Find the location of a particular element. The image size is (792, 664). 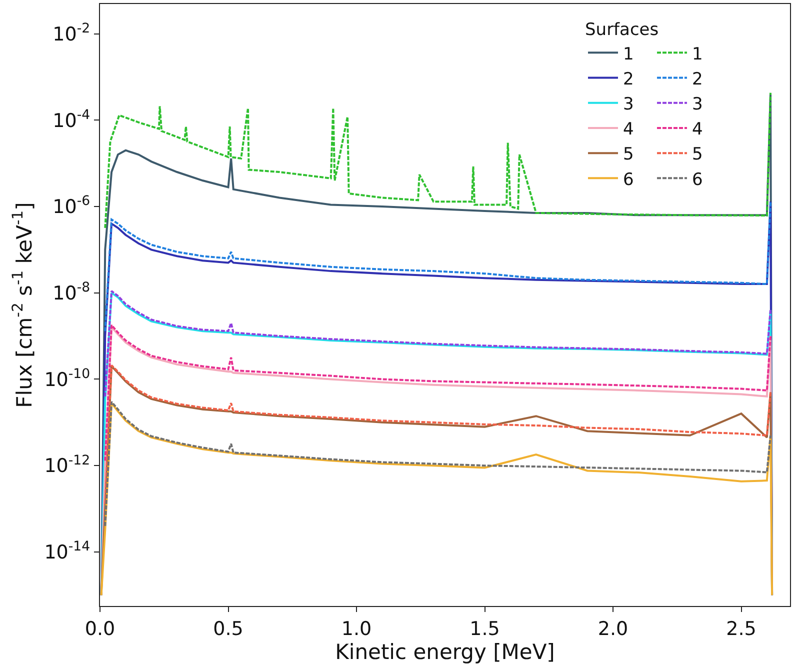

x-tick-label: 1.5 is located at coordinates (485, 629).